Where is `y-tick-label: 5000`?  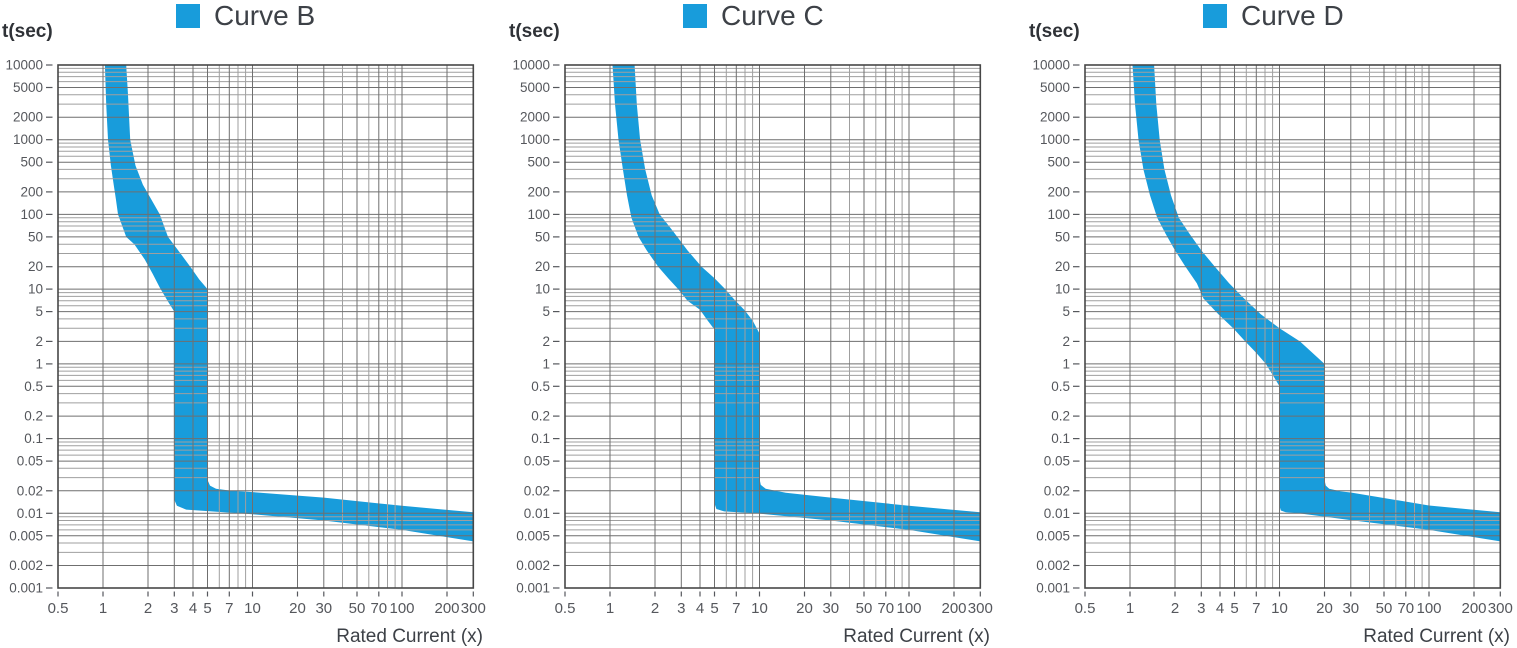 y-tick-label: 5000 is located at coordinates (28, 87).